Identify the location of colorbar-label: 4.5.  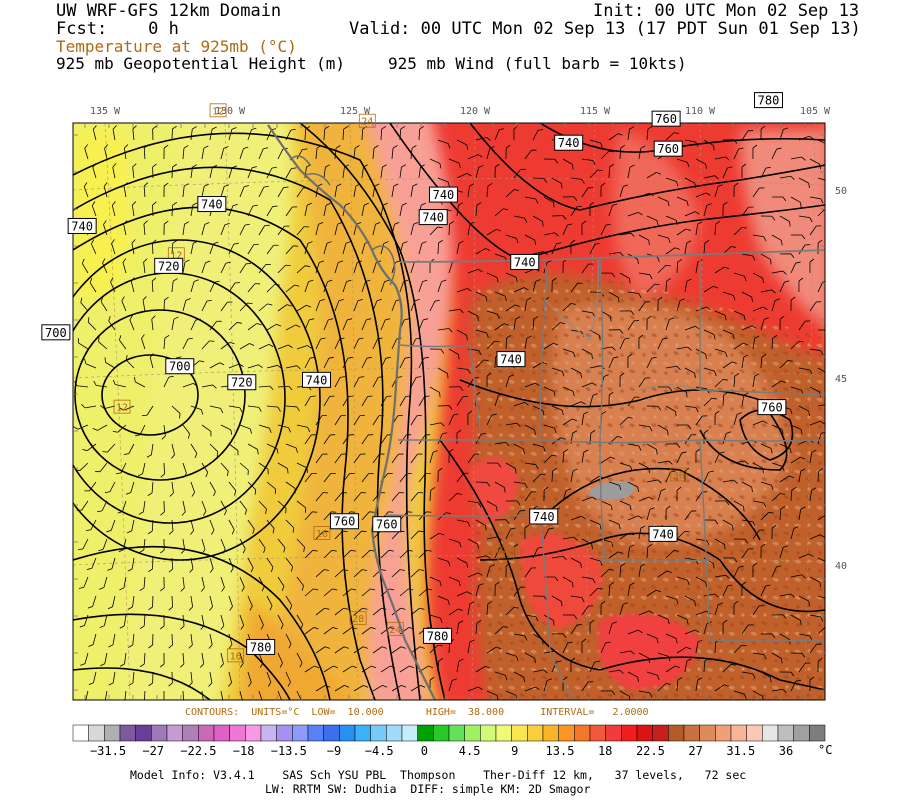
(469, 751).